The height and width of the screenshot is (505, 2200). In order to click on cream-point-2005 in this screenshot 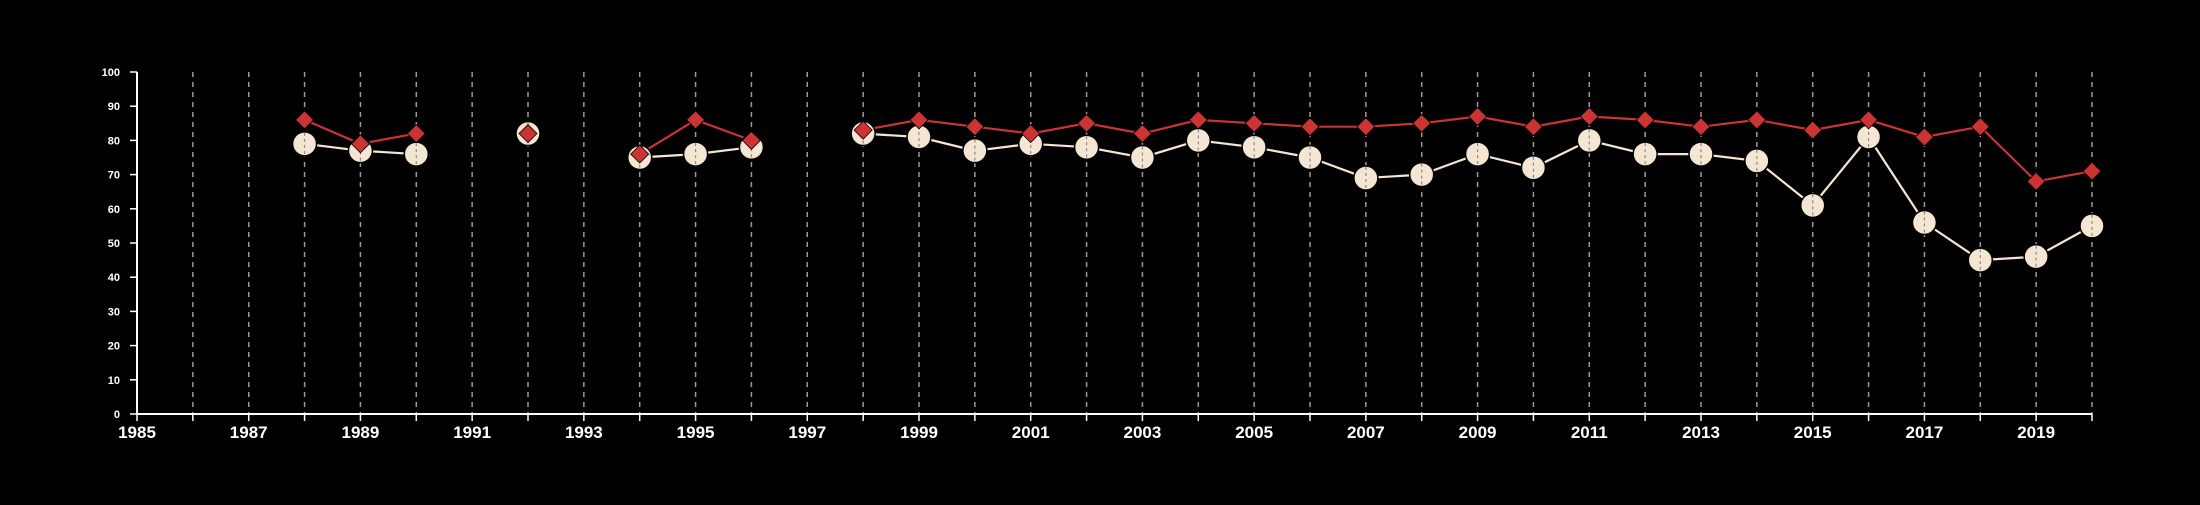, I will do `click(1254, 147)`.